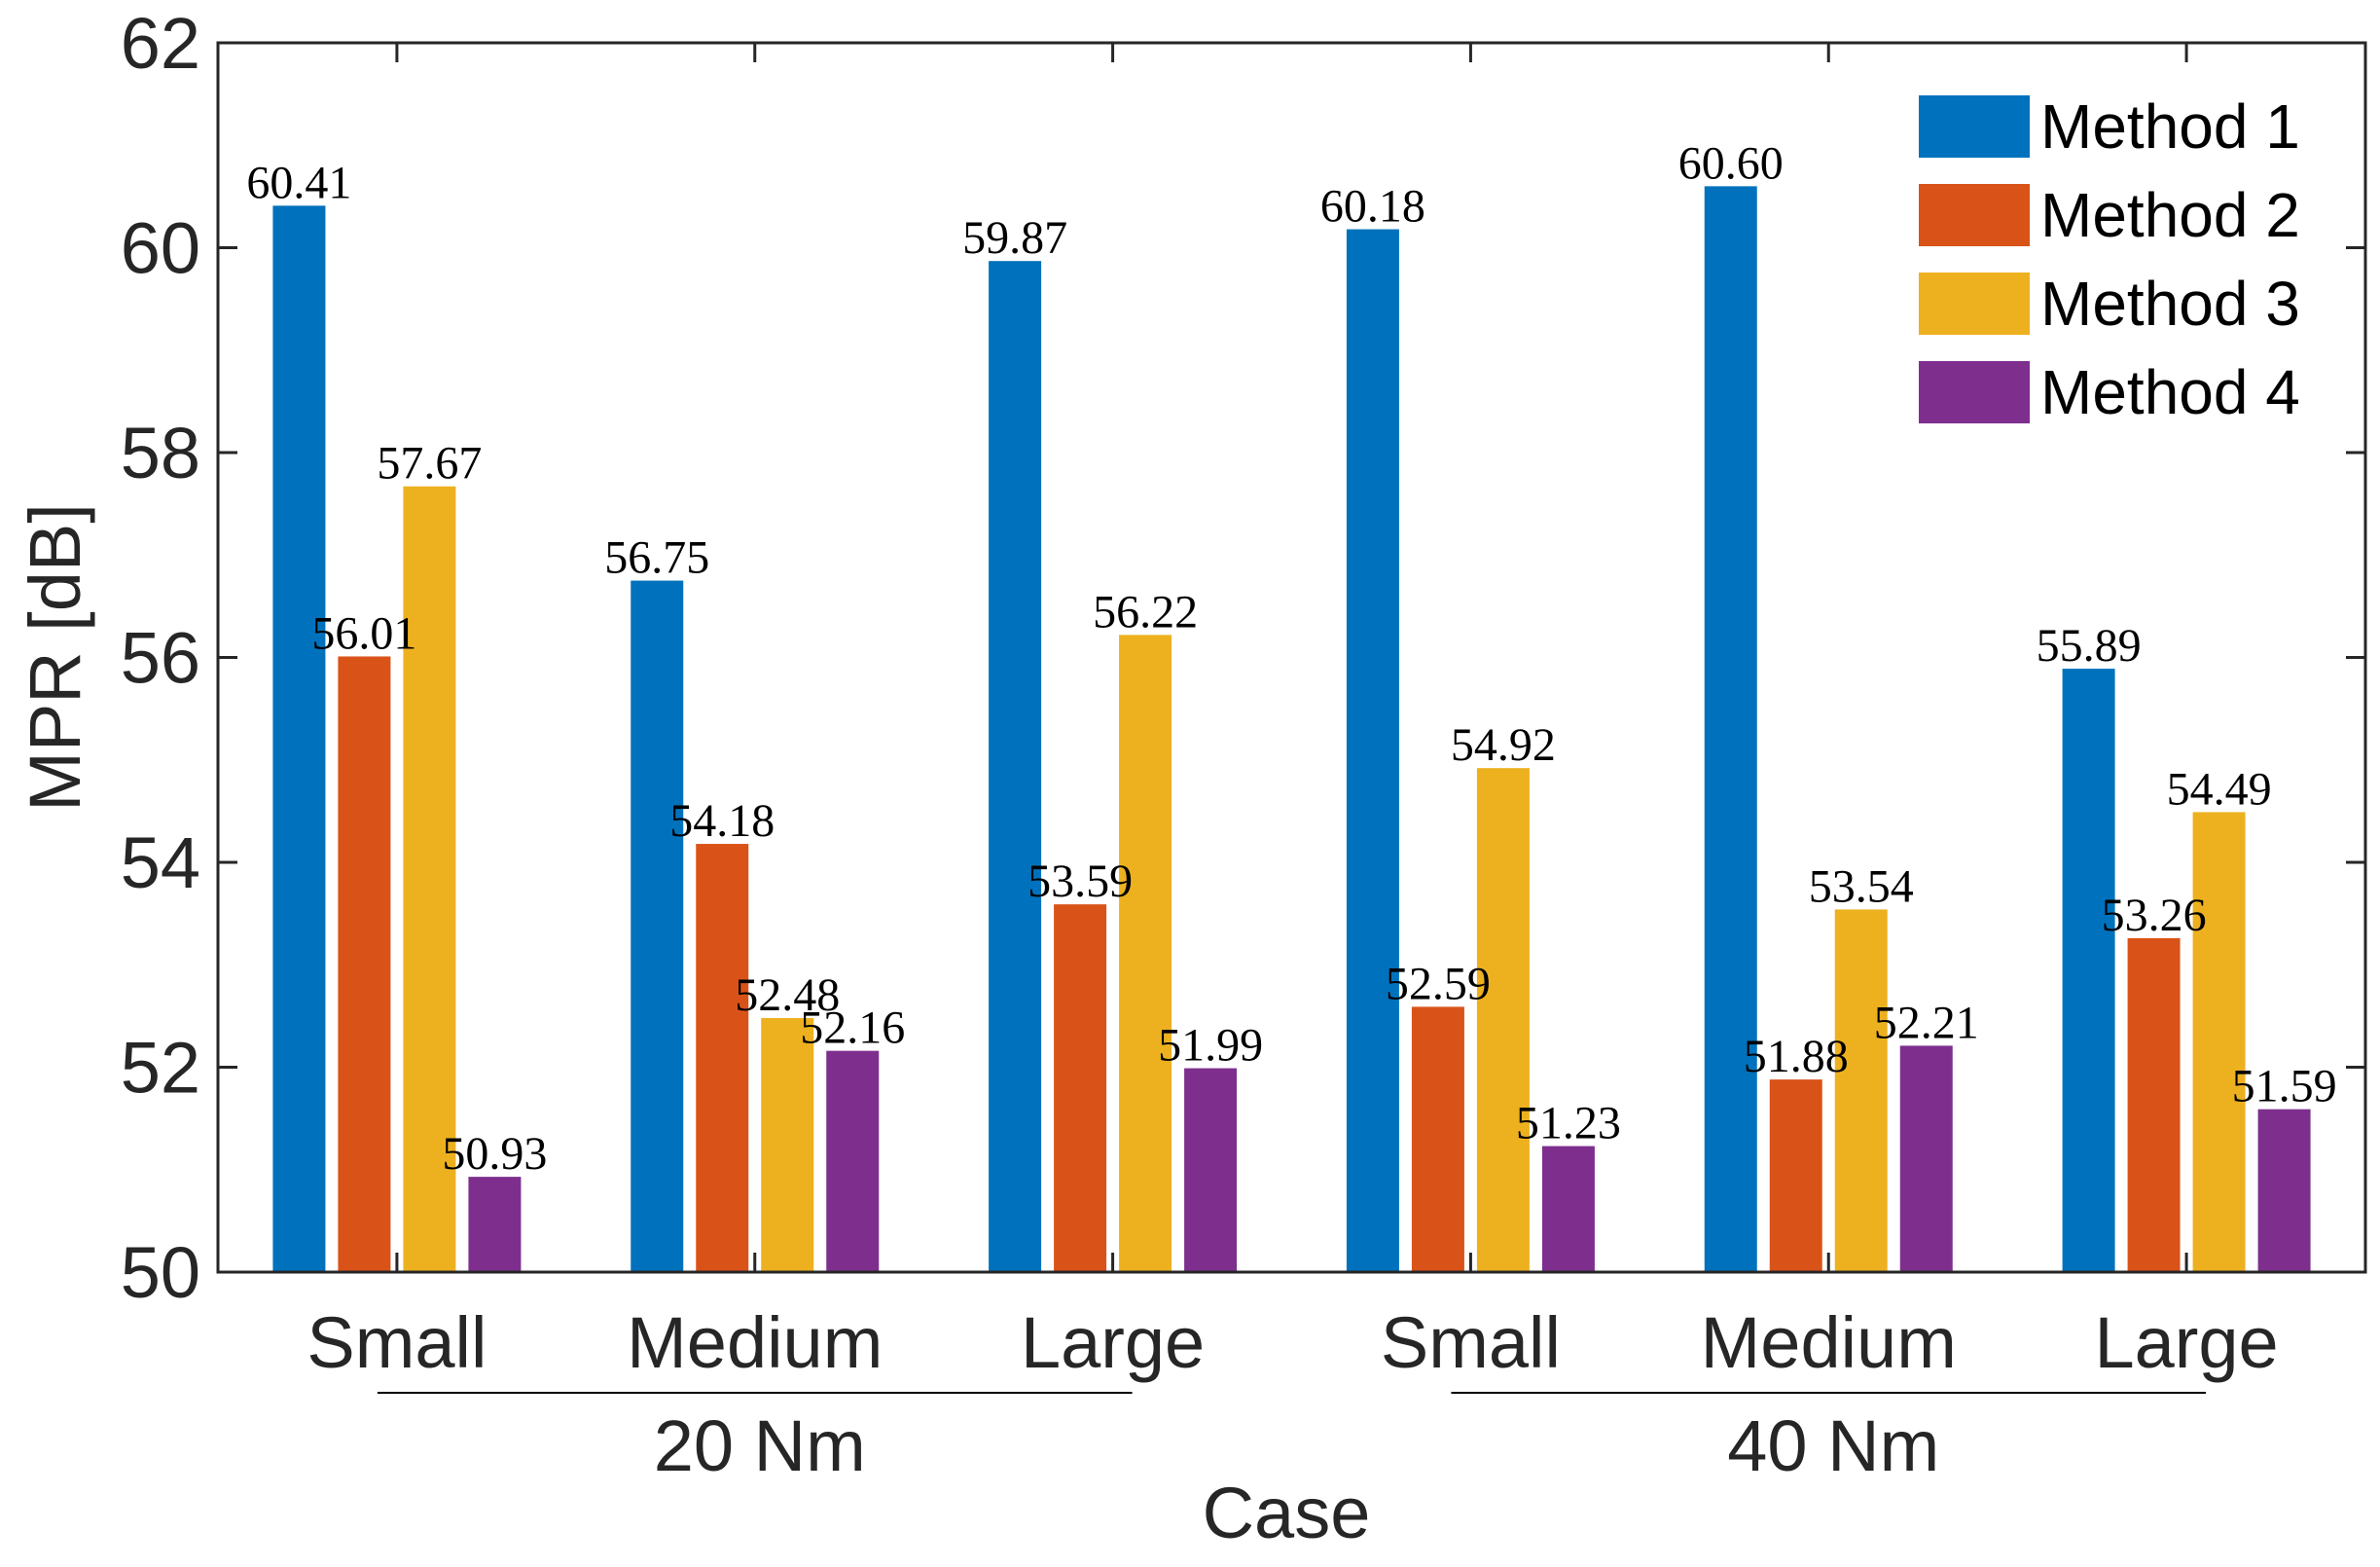  What do you see at coordinates (1568, 1123) in the screenshot?
I see `data-label: 51.23` at bounding box center [1568, 1123].